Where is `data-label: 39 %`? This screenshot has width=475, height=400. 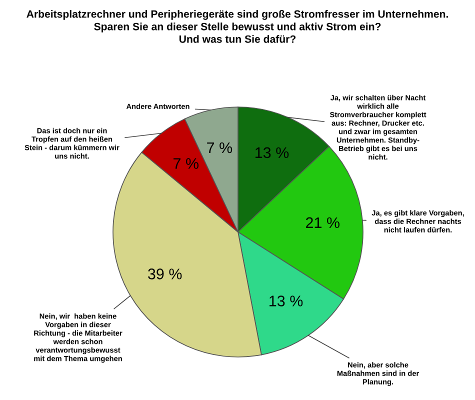
data-label: 39 % is located at coordinates (165, 274).